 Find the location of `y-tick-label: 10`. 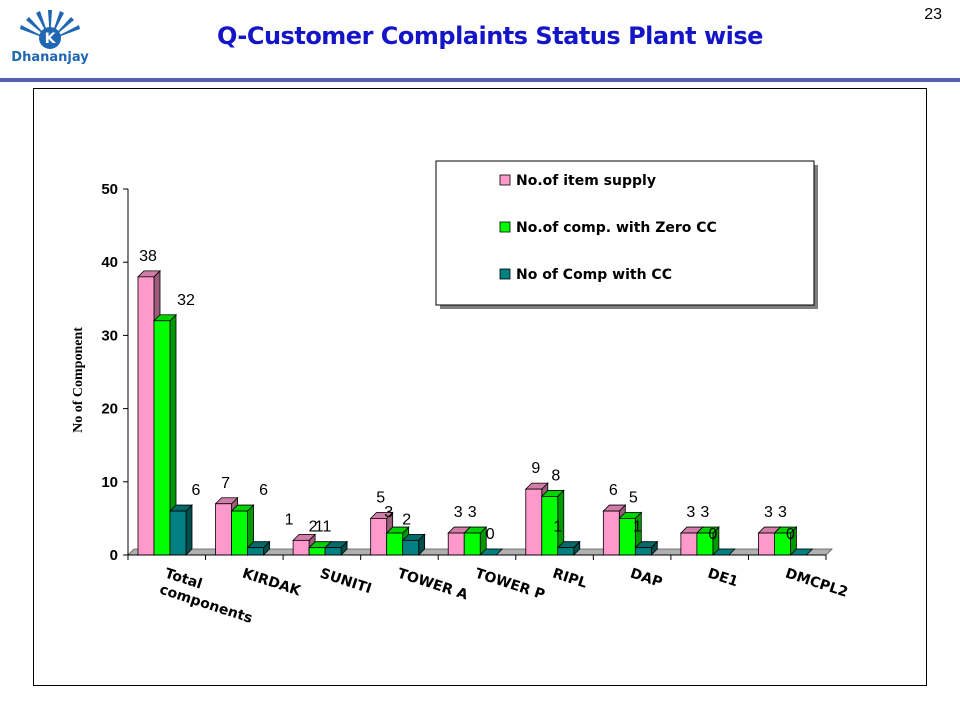

y-tick-label: 10 is located at coordinates (109, 482).